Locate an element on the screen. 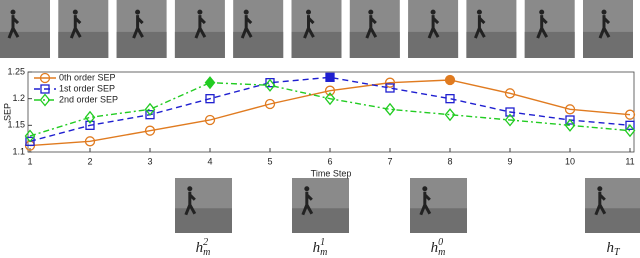  x-tick-label: 4 is located at coordinates (209, 161).